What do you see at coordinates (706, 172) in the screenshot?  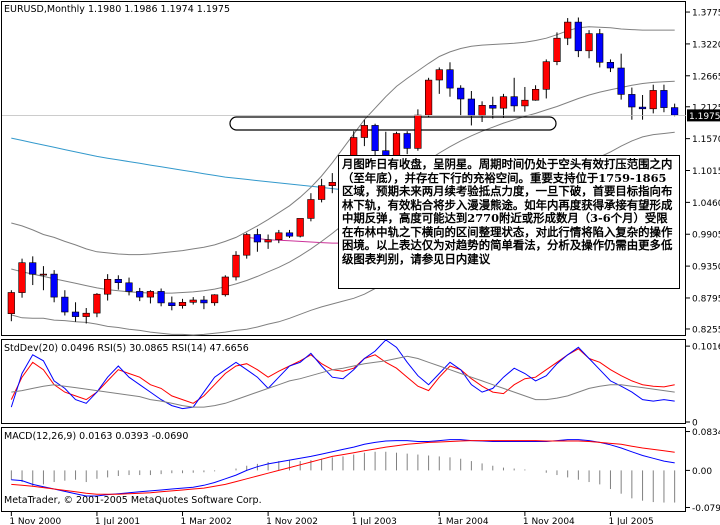 I see `price-tick-label: 1.1015` at bounding box center [706, 172].